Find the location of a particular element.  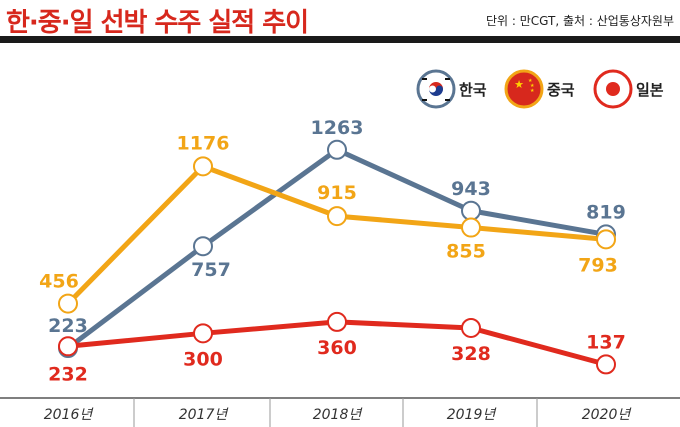

data-label-china: 793 is located at coordinates (598, 265).